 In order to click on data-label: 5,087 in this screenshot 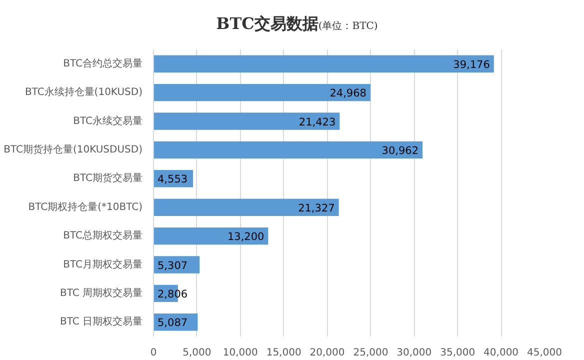, I will do `click(173, 323)`.